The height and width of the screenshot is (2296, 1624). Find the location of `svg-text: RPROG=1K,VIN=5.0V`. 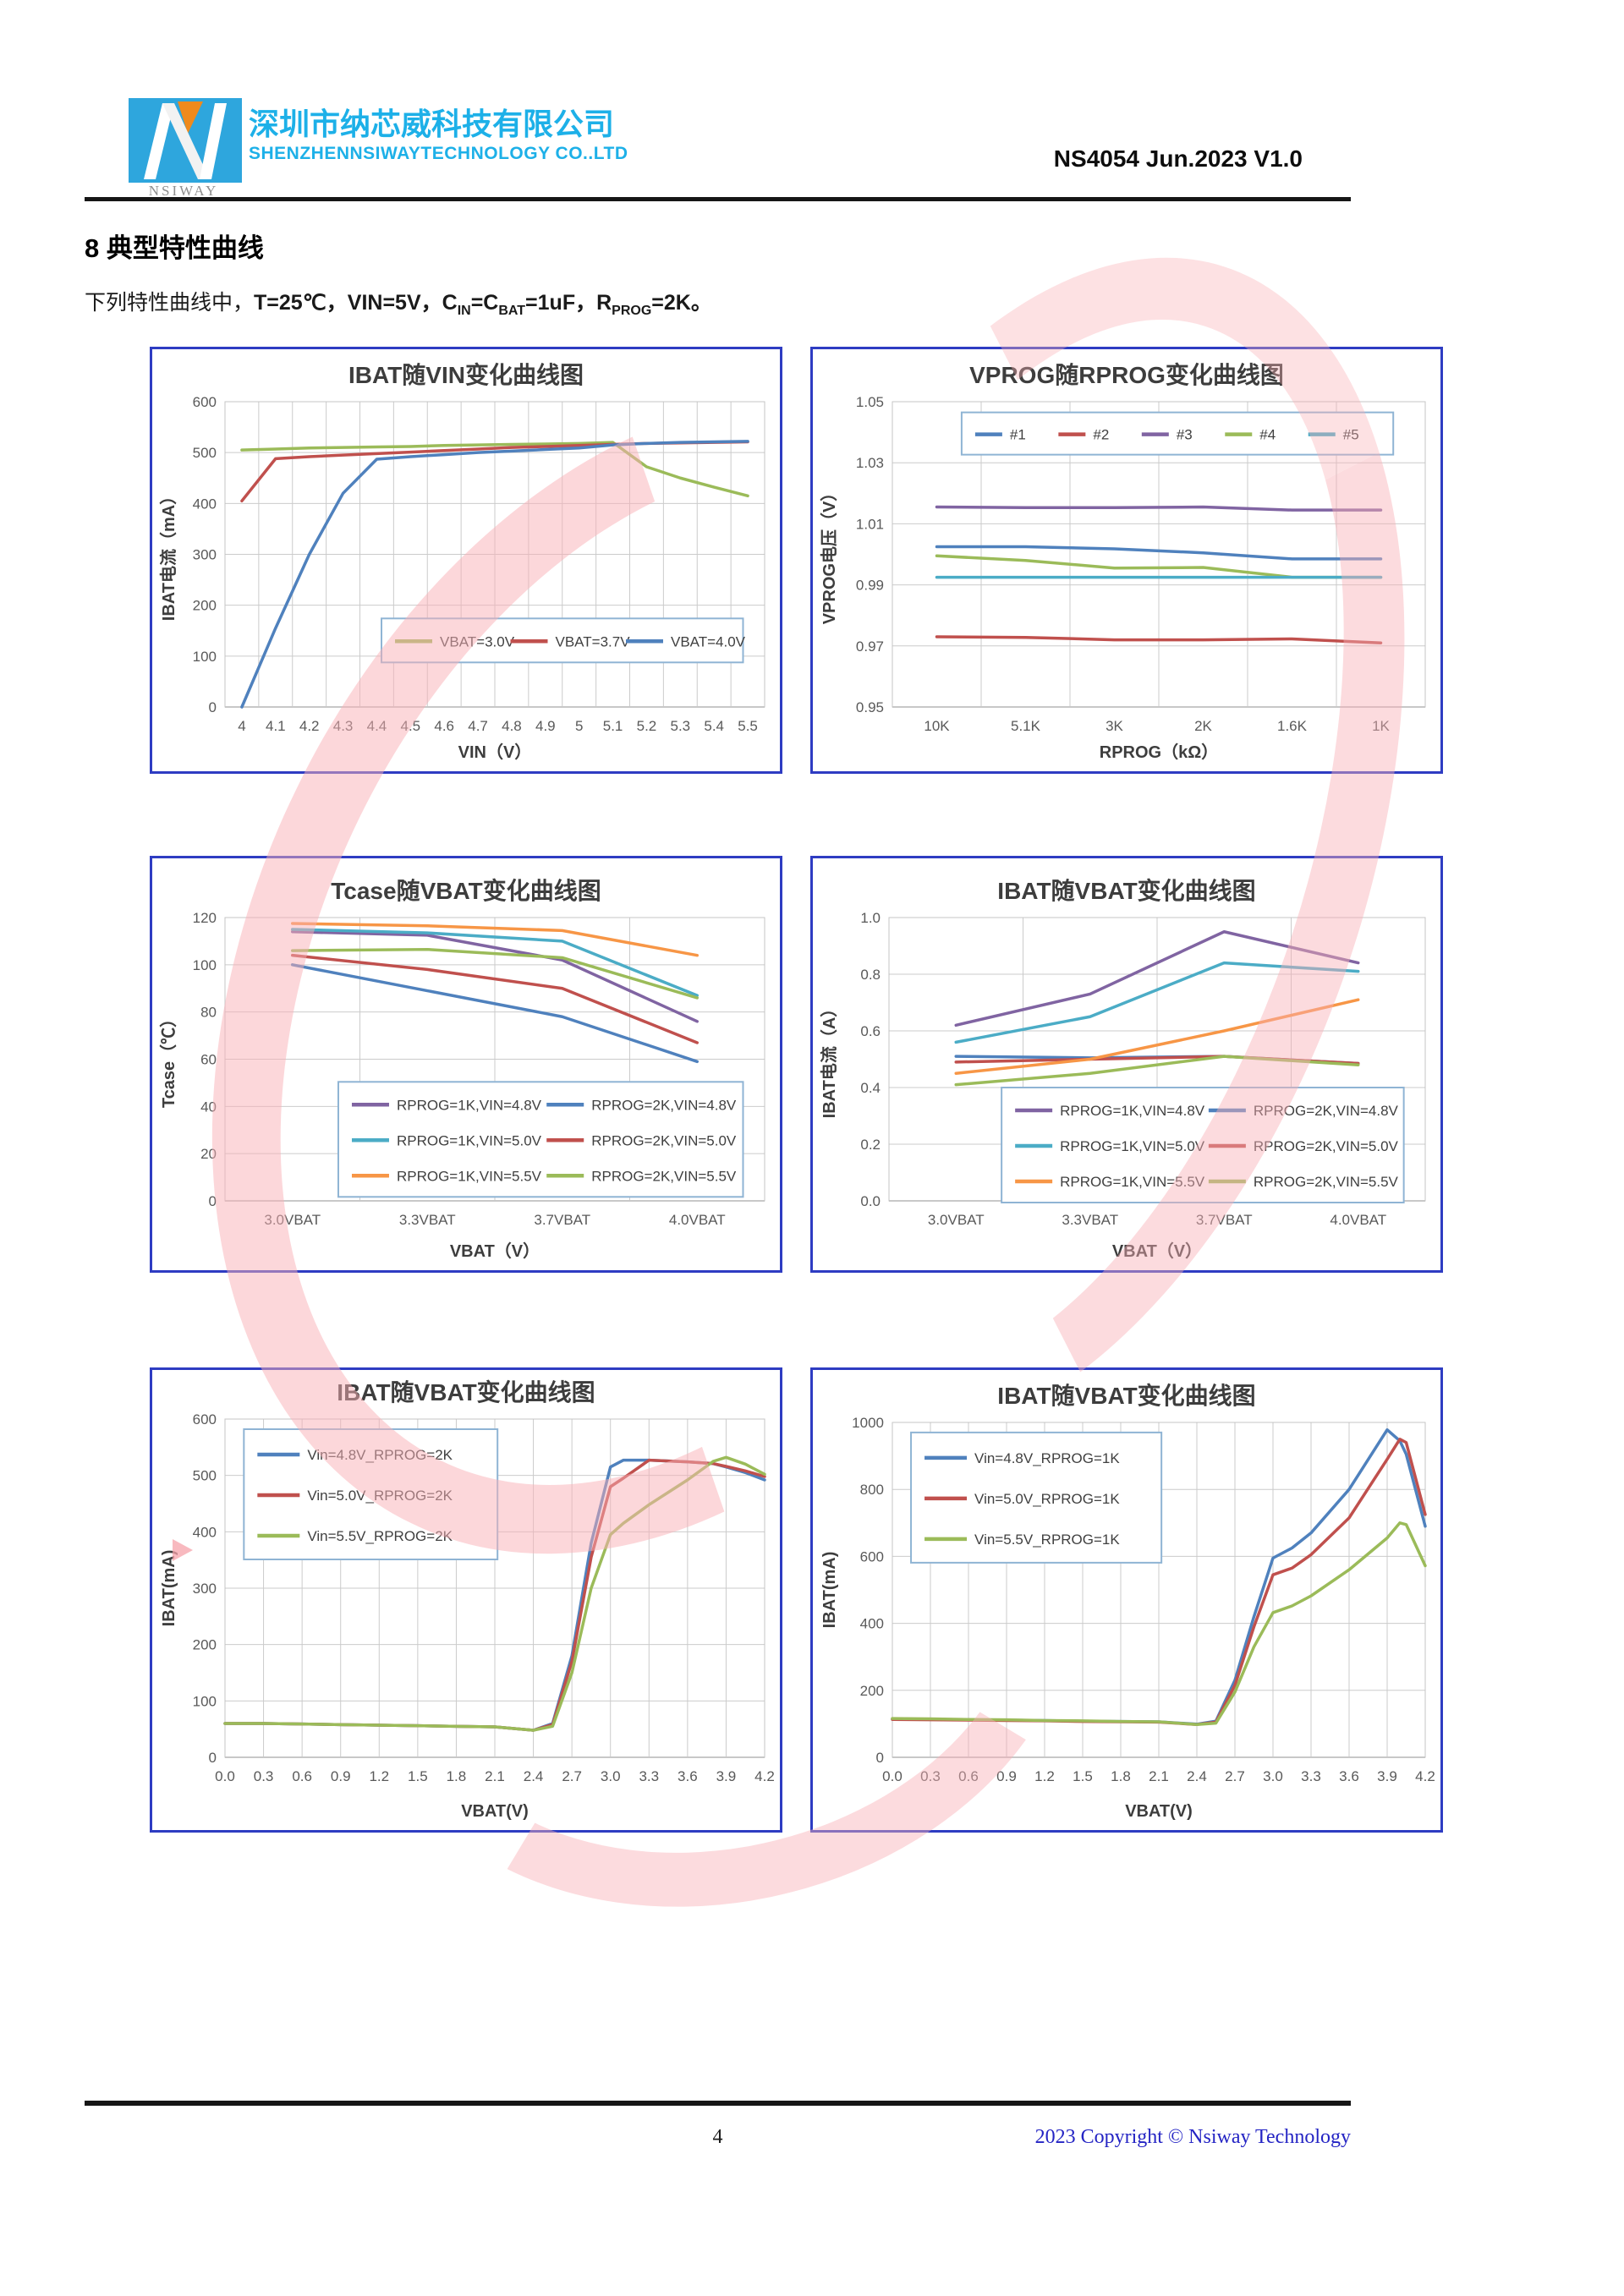

svg-text: RPROG=1K,VIN=5.0V is located at coordinates (1133, 1146).